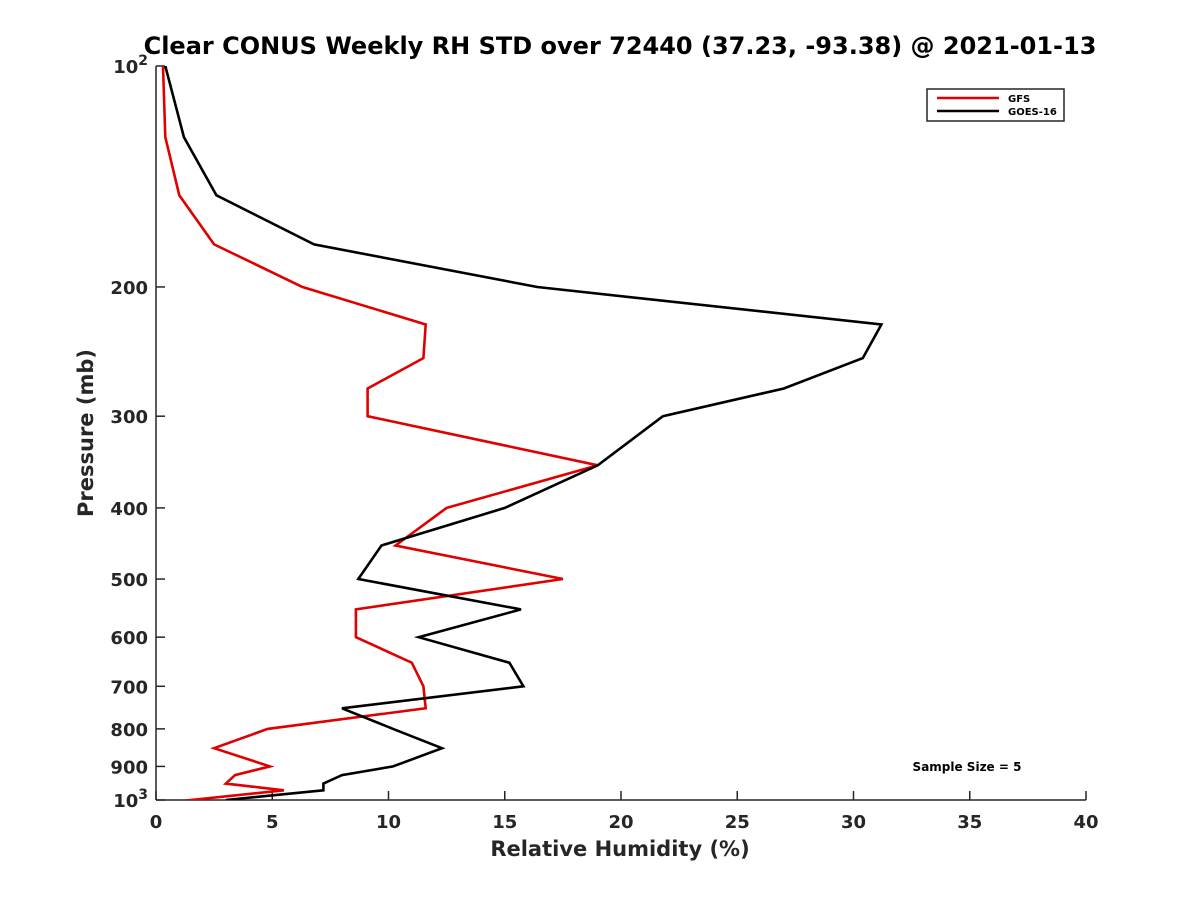 This screenshot has height=900, width=1200. What do you see at coordinates (129, 580) in the screenshot?
I see `y-tick-label-500: 500` at bounding box center [129, 580].